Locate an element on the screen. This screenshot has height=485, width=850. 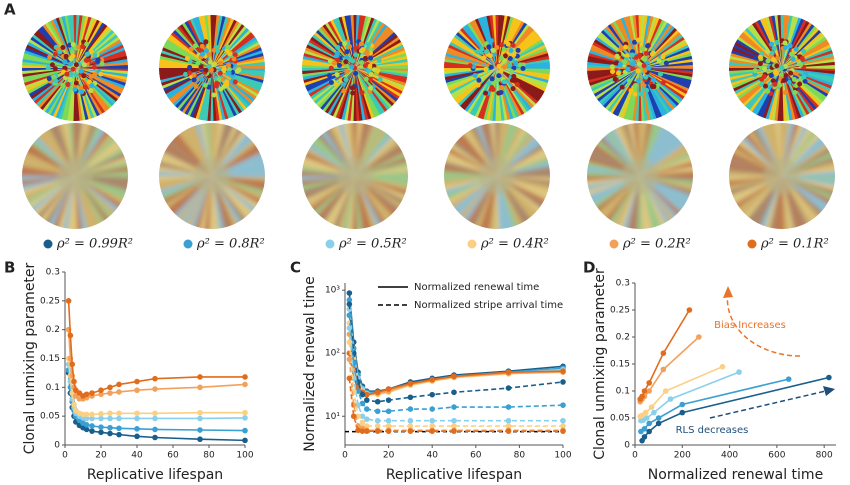
x-tick-label: 600 is located at coordinates (776, 456).